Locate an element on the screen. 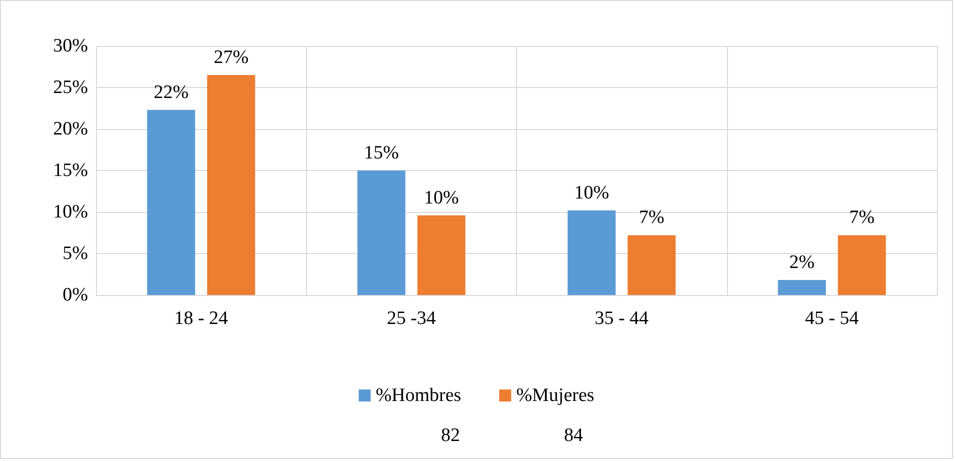  data-label: 27% is located at coordinates (231, 57).